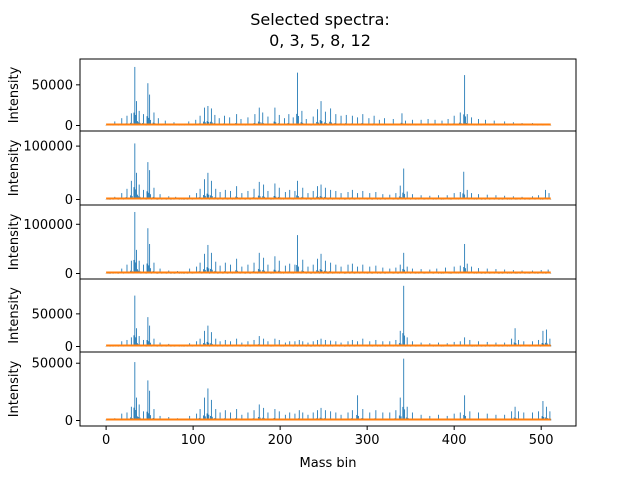 The image size is (640, 480). I want to click on figure-title-line-1: Selected spectra:, so click(320, 19).